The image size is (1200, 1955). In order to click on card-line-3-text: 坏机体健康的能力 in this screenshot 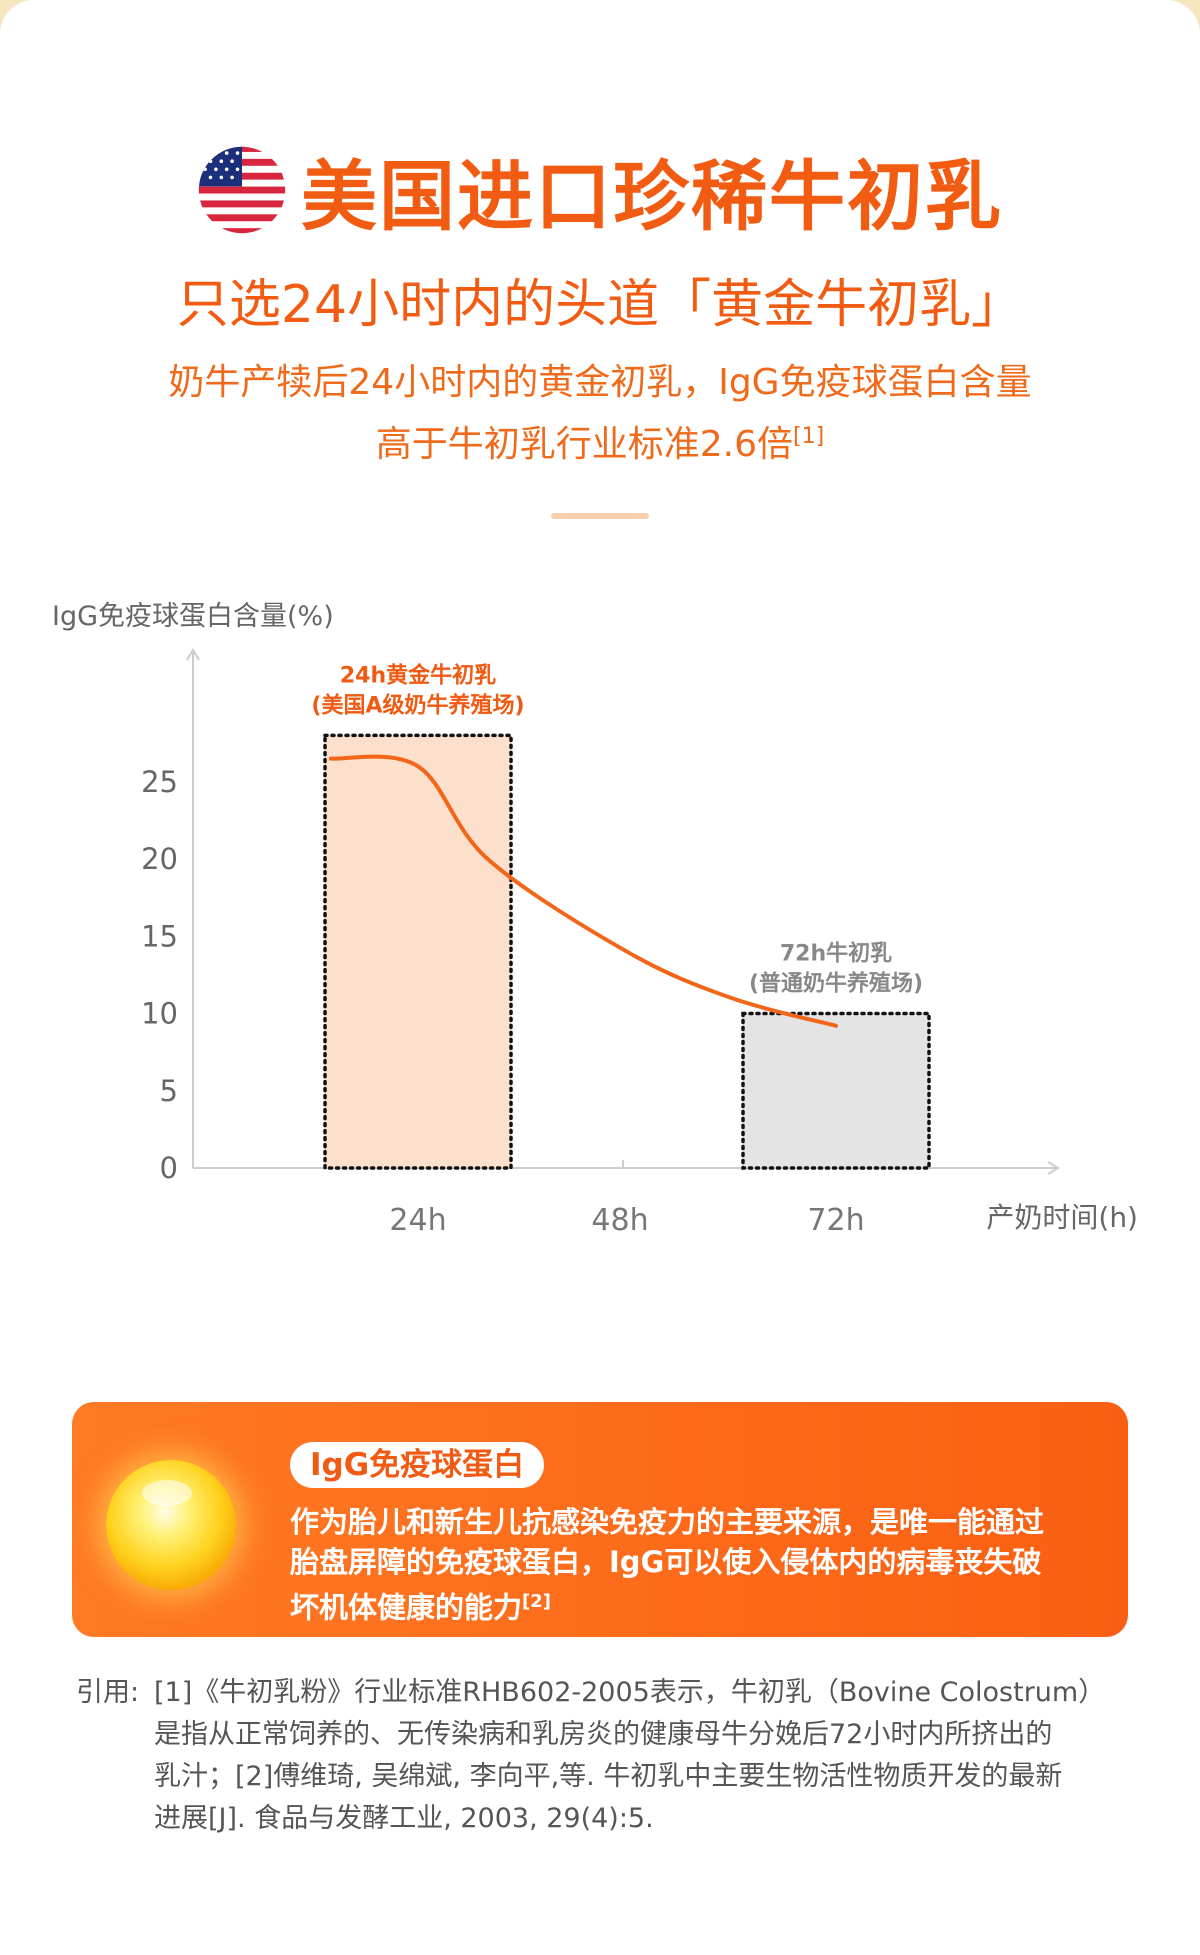, I will do `click(406, 1607)`.